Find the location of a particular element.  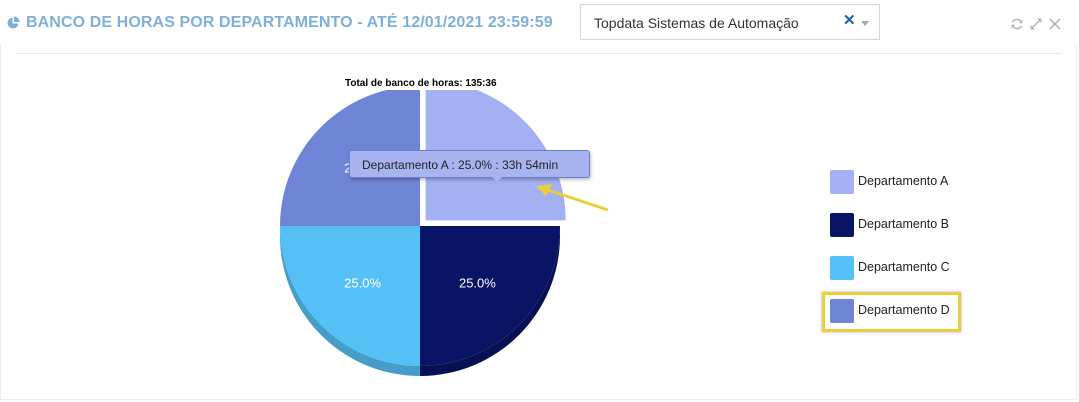

chart-tooltip: Departamento A : 25.0% : 33h 54min is located at coordinates (469, 166).